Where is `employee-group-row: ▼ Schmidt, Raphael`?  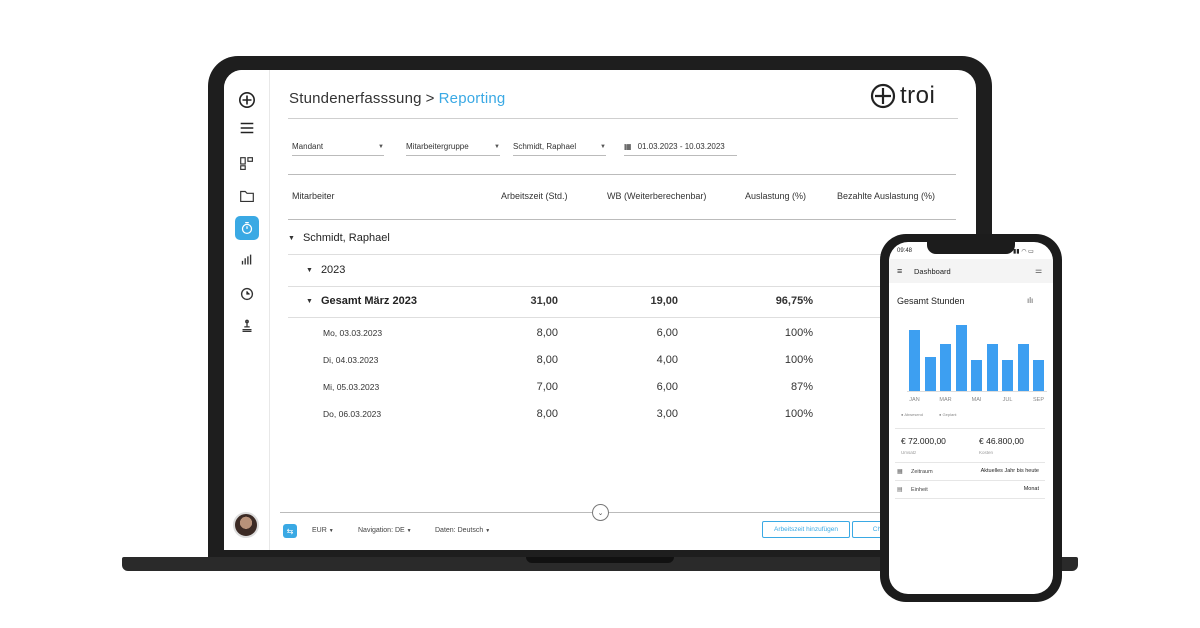
employee-group-row: ▼ Schmidt, Raphael is located at coordinates (339, 238).